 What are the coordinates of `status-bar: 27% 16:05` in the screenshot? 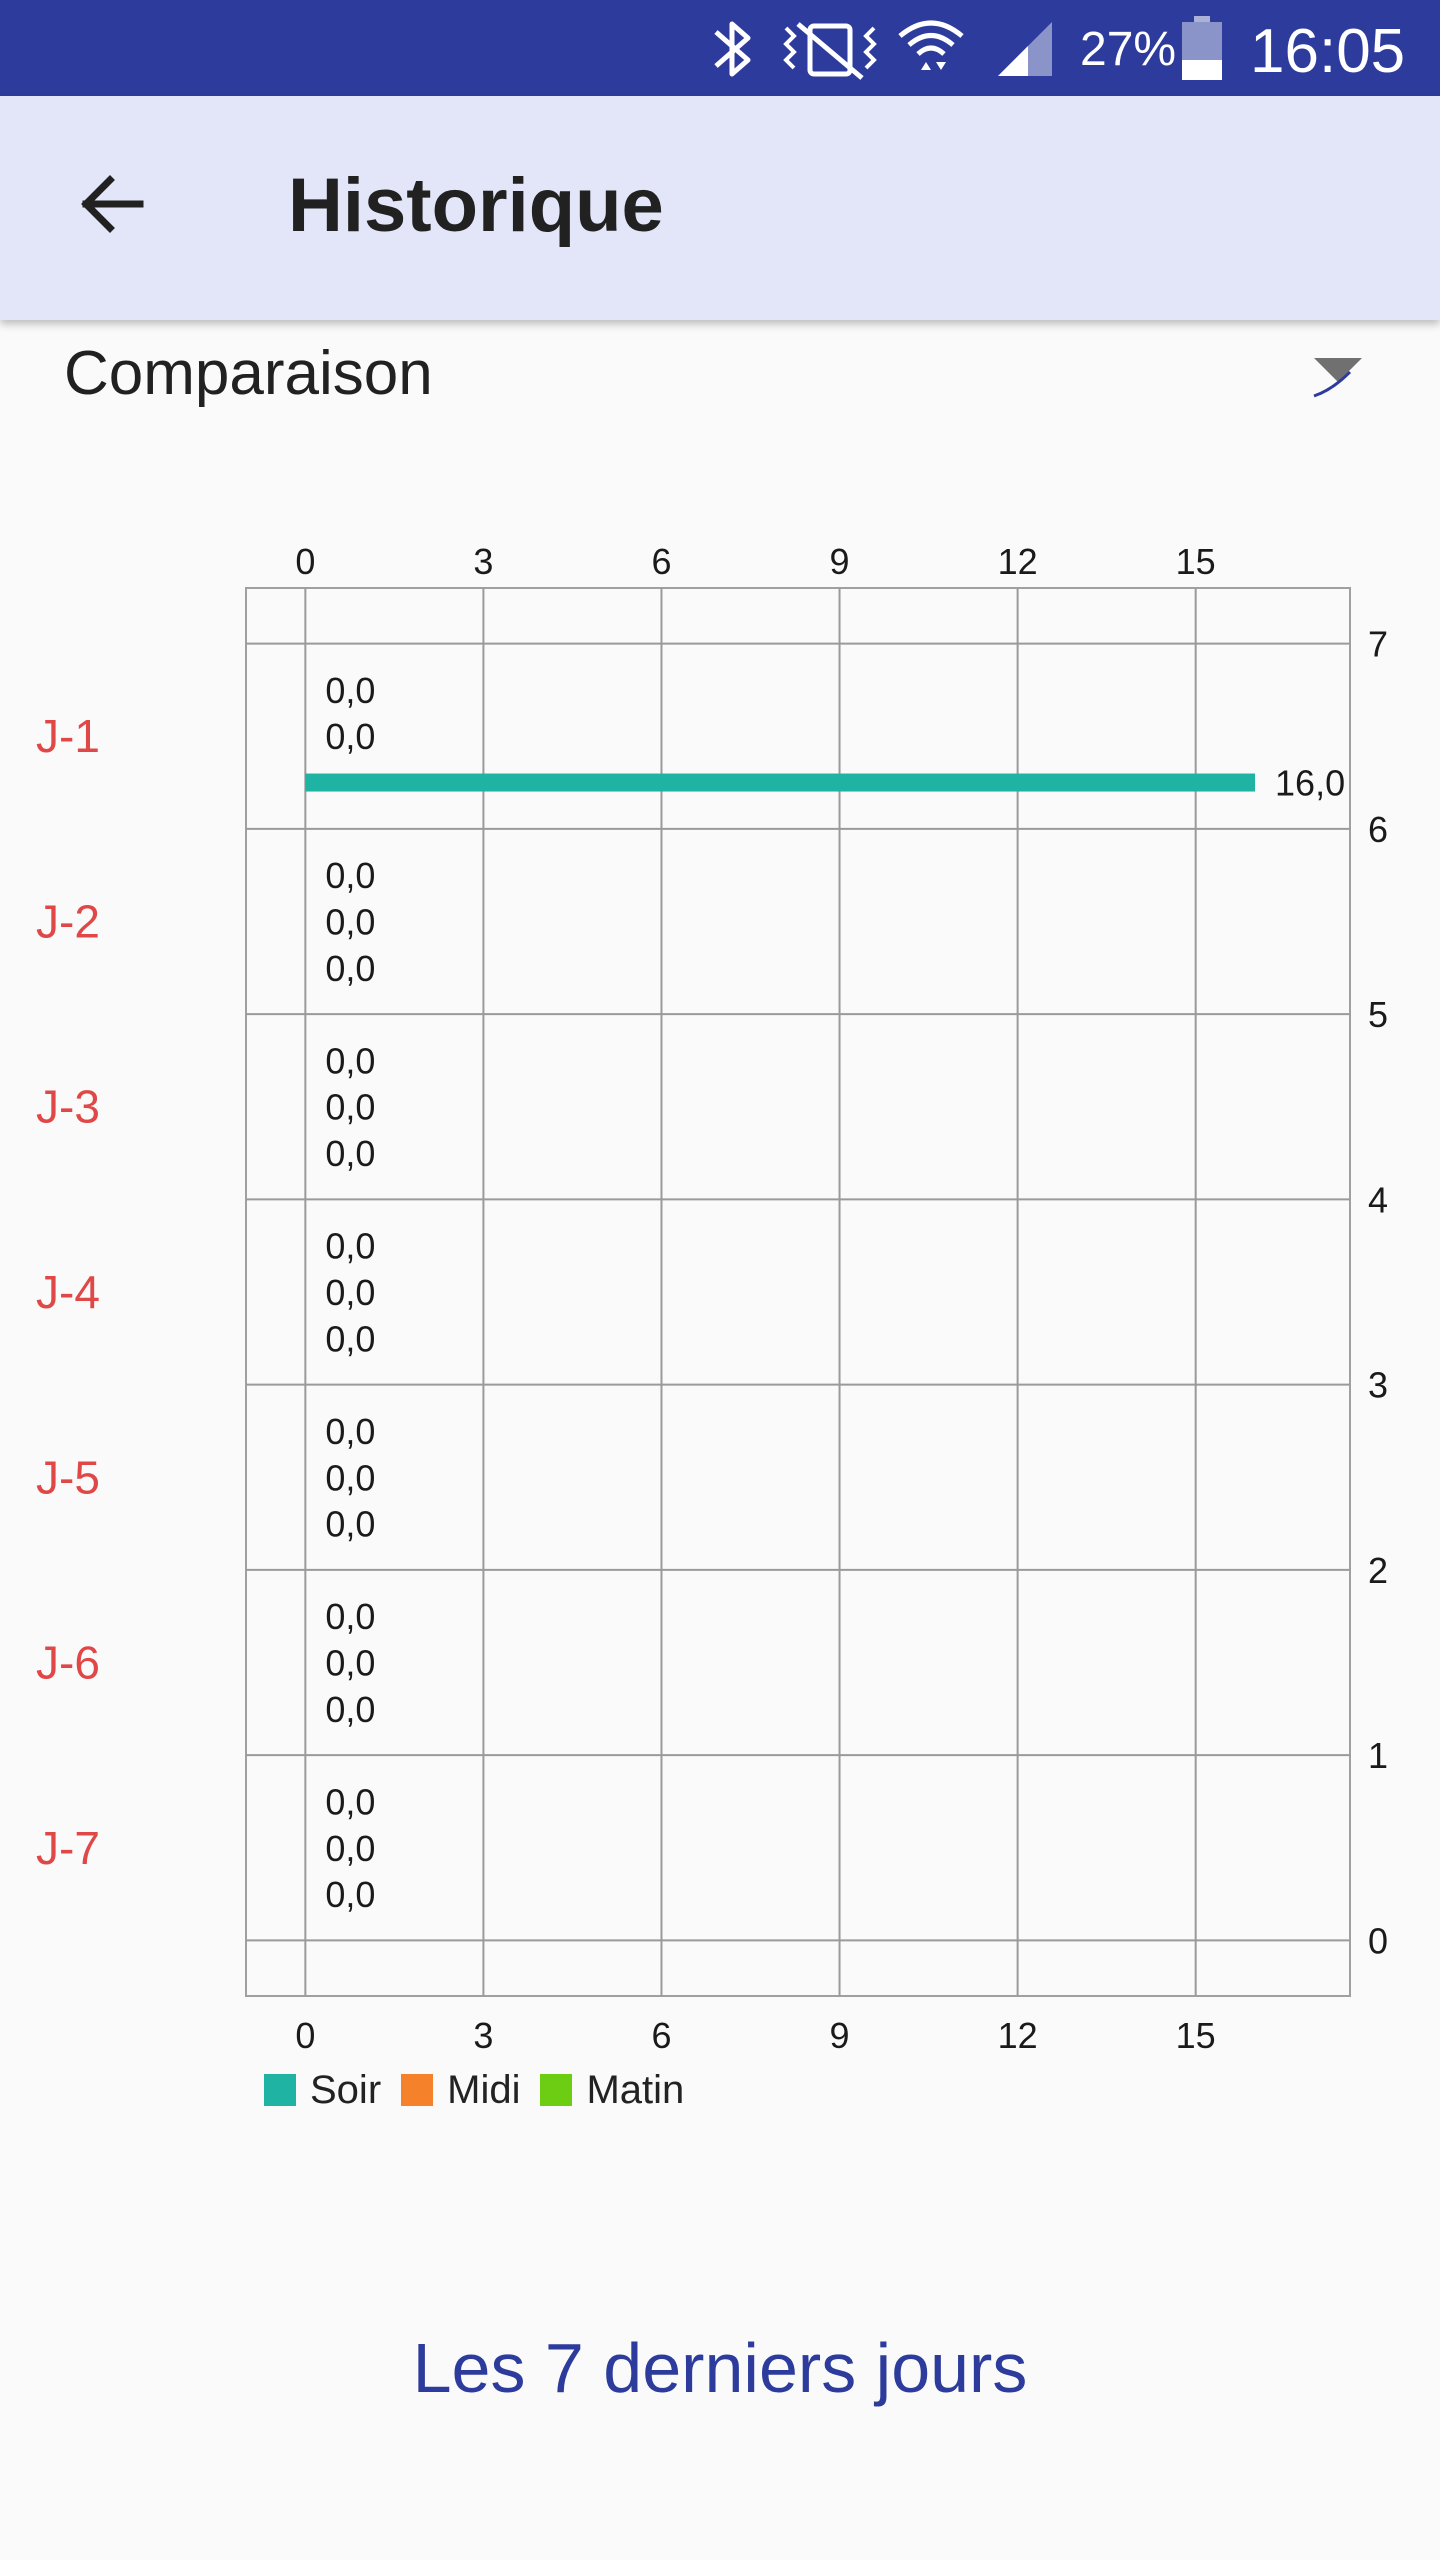 It's located at (720, 48).